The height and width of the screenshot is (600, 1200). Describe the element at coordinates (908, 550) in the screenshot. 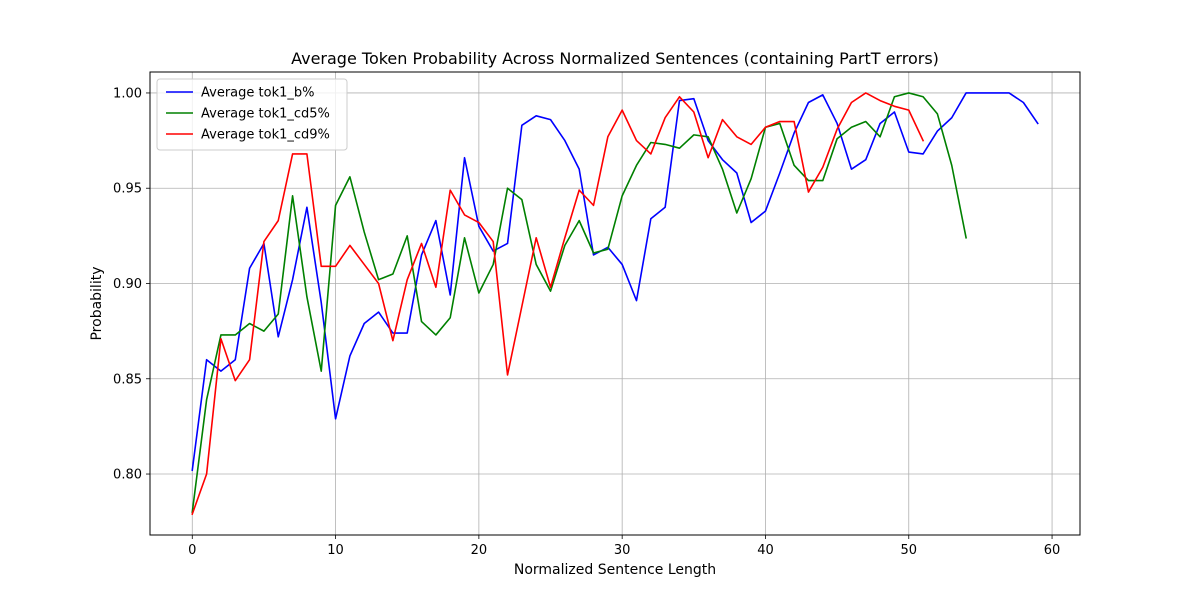

I see `x-tick-label: 50` at that location.